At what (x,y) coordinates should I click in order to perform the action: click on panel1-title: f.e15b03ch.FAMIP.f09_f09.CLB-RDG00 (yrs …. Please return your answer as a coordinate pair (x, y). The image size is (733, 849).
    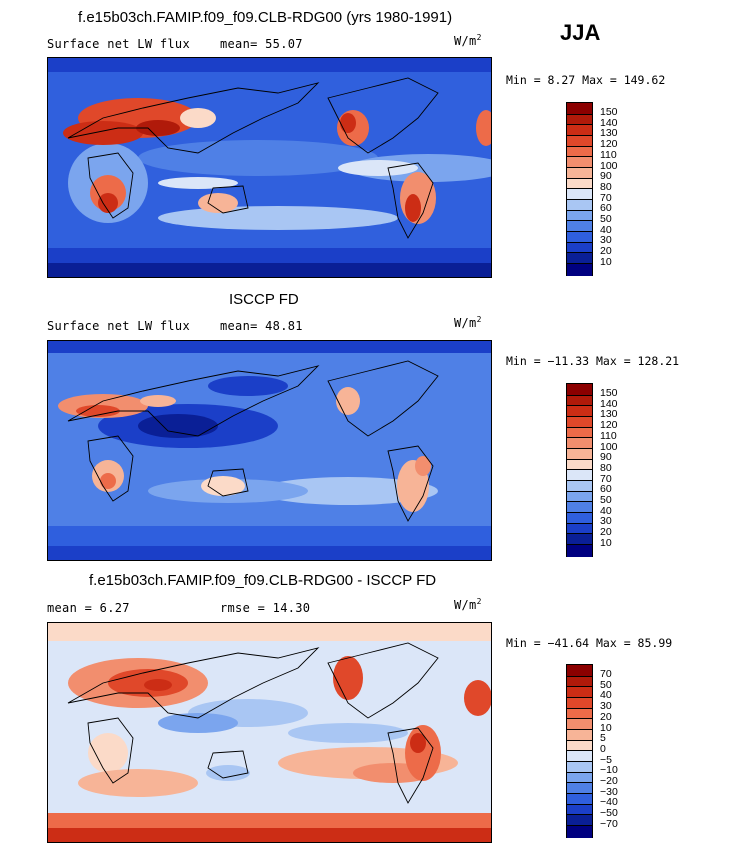
    Looking at the image, I should click on (265, 17).